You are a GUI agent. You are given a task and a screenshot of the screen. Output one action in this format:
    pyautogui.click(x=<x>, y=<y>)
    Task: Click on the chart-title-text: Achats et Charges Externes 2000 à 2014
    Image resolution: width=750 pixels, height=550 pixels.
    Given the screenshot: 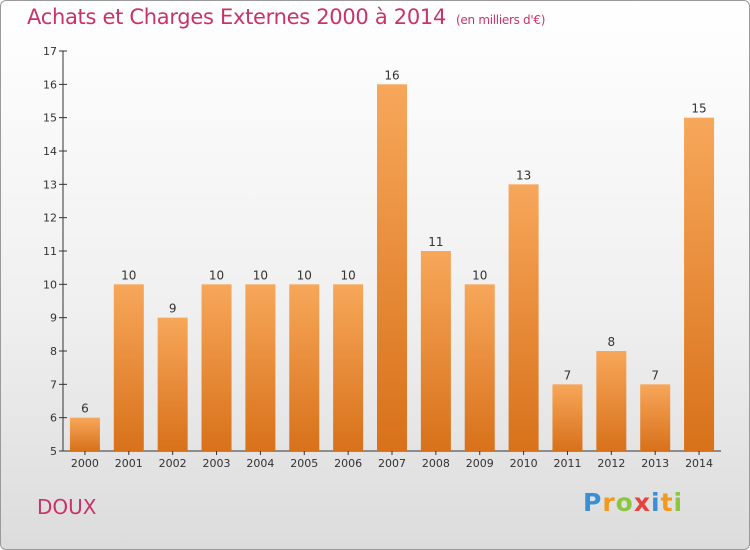 What is the action you would take?
    pyautogui.click(x=237, y=17)
    